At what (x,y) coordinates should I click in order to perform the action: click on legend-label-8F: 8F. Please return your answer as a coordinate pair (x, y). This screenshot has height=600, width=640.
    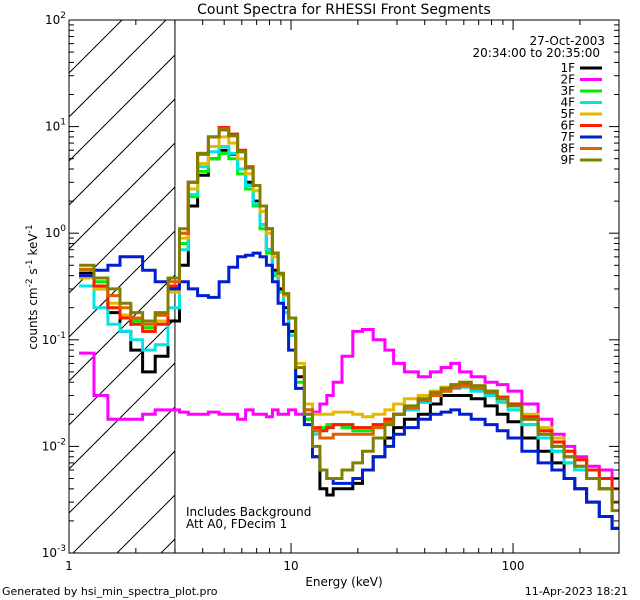
    Looking at the image, I should click on (567, 149).